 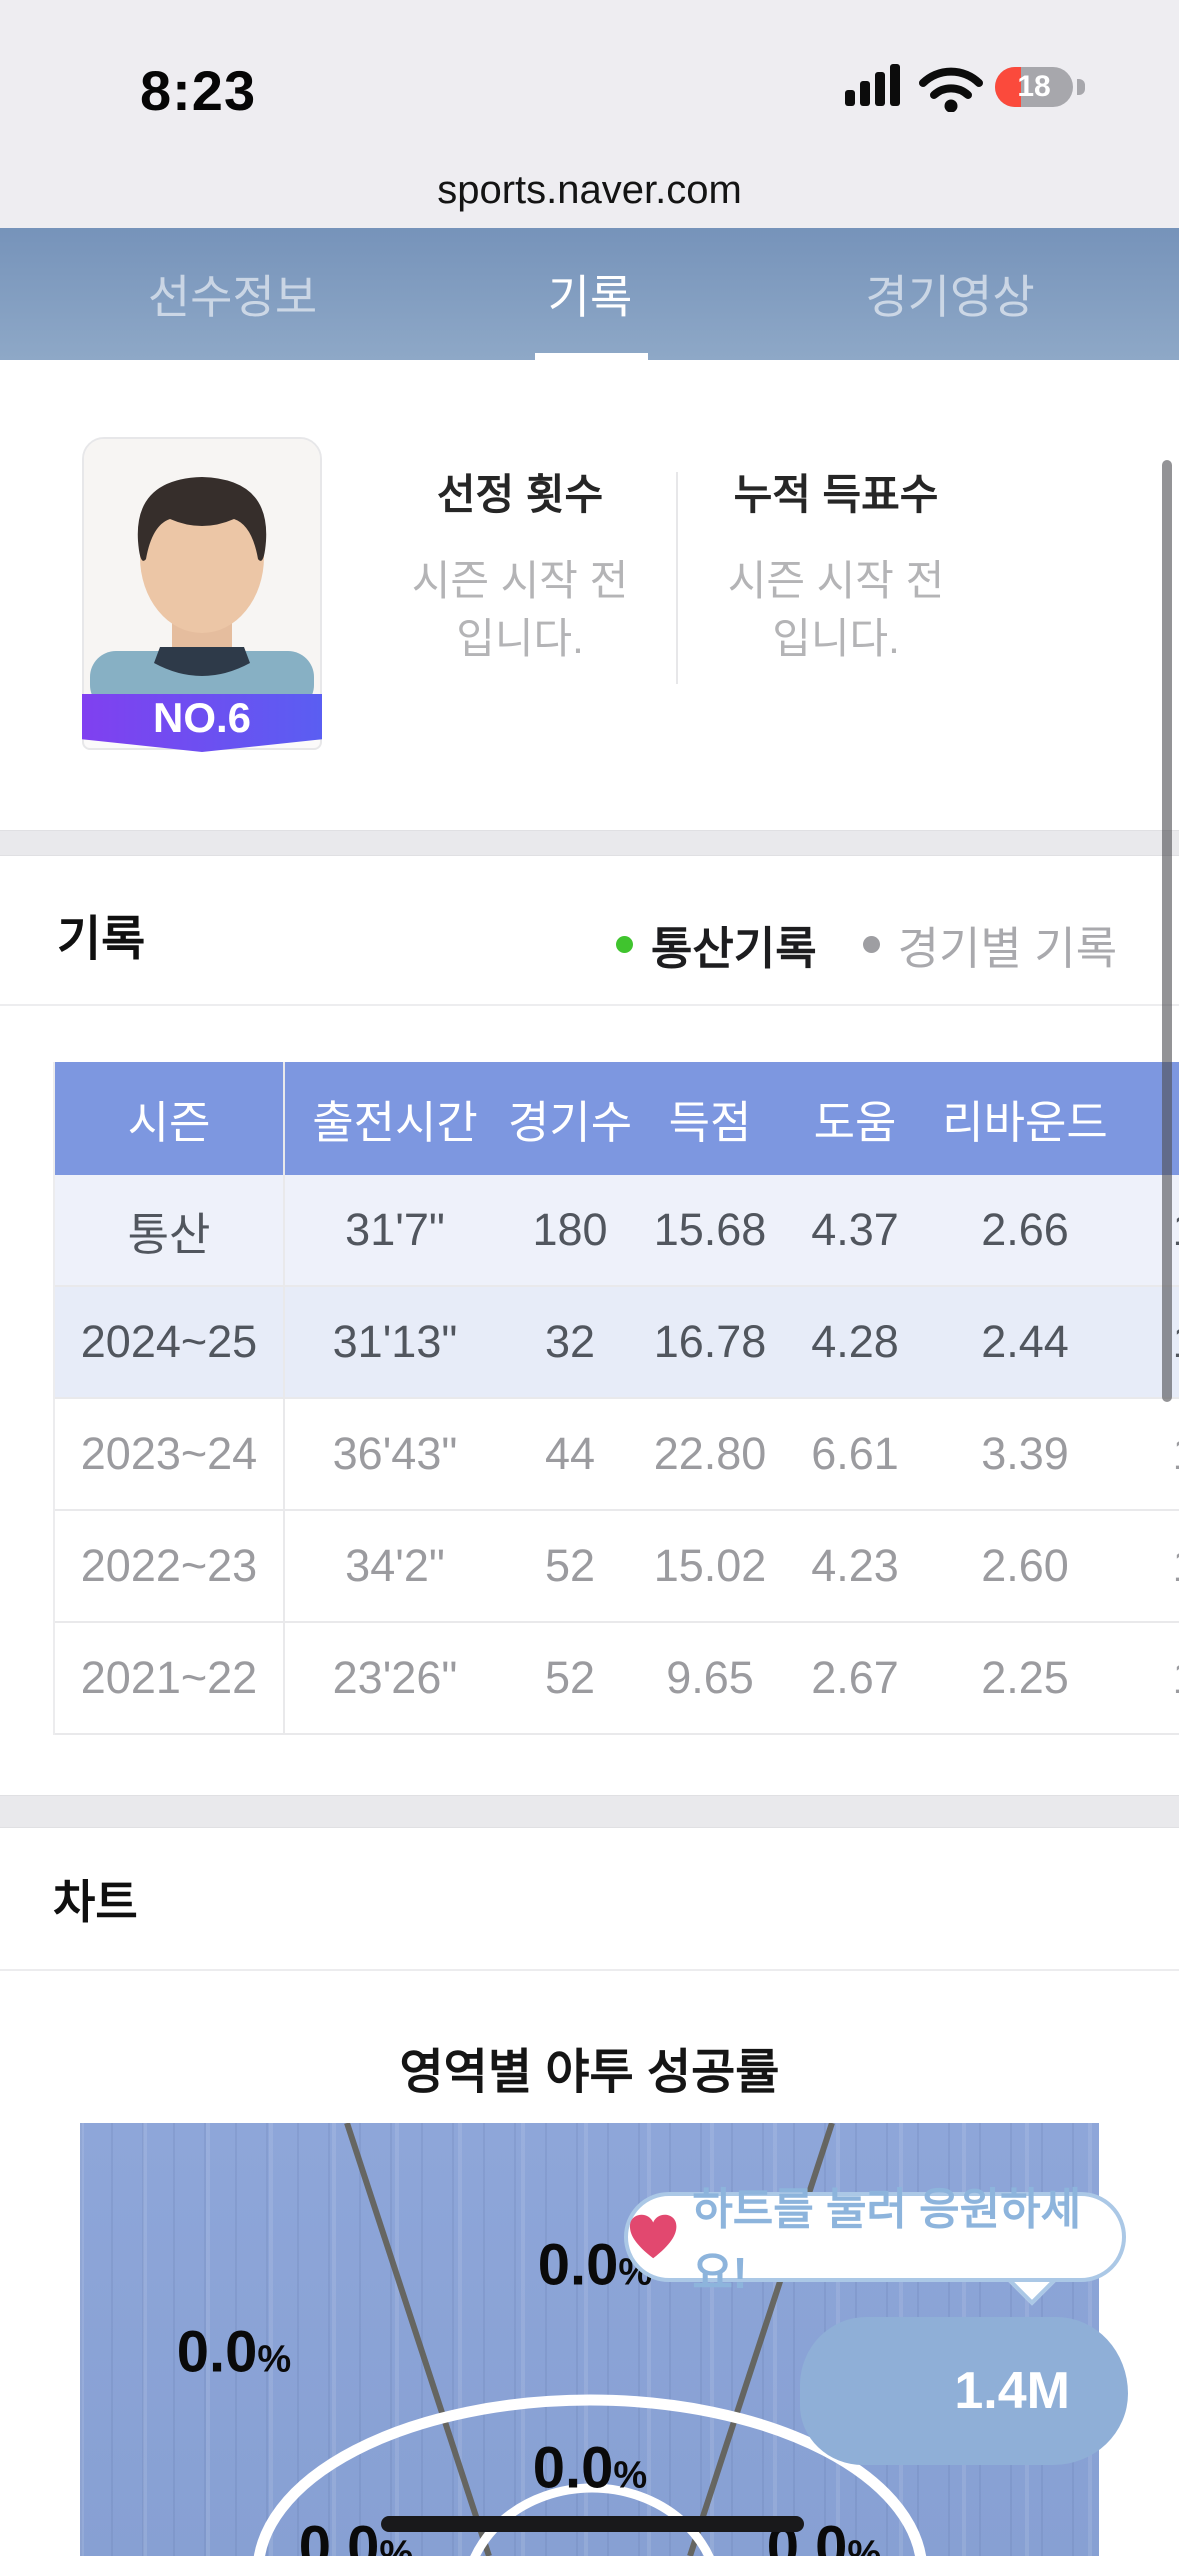 What do you see at coordinates (887, 2241) in the screenshot?
I see `cheer-bubble-text: 하트를 눌러 응원하세요!` at bounding box center [887, 2241].